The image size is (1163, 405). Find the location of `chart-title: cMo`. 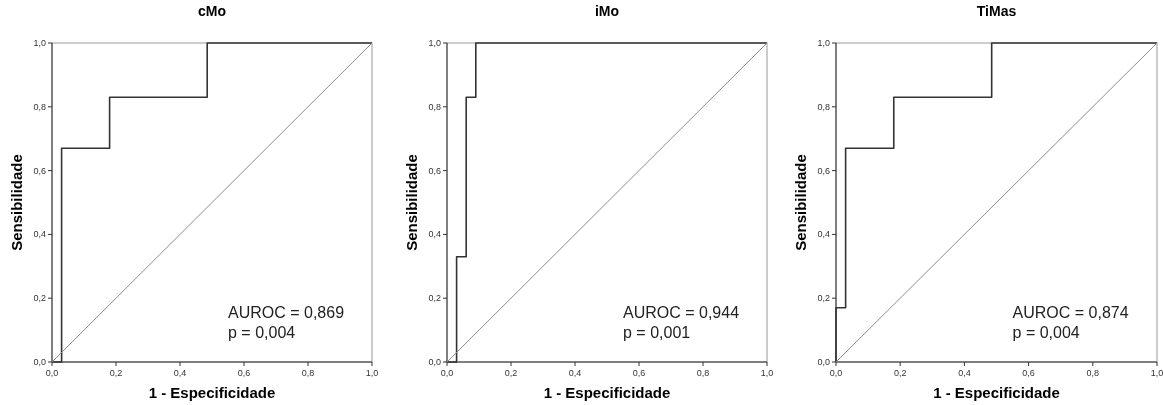

chart-title: cMo is located at coordinates (212, 11).